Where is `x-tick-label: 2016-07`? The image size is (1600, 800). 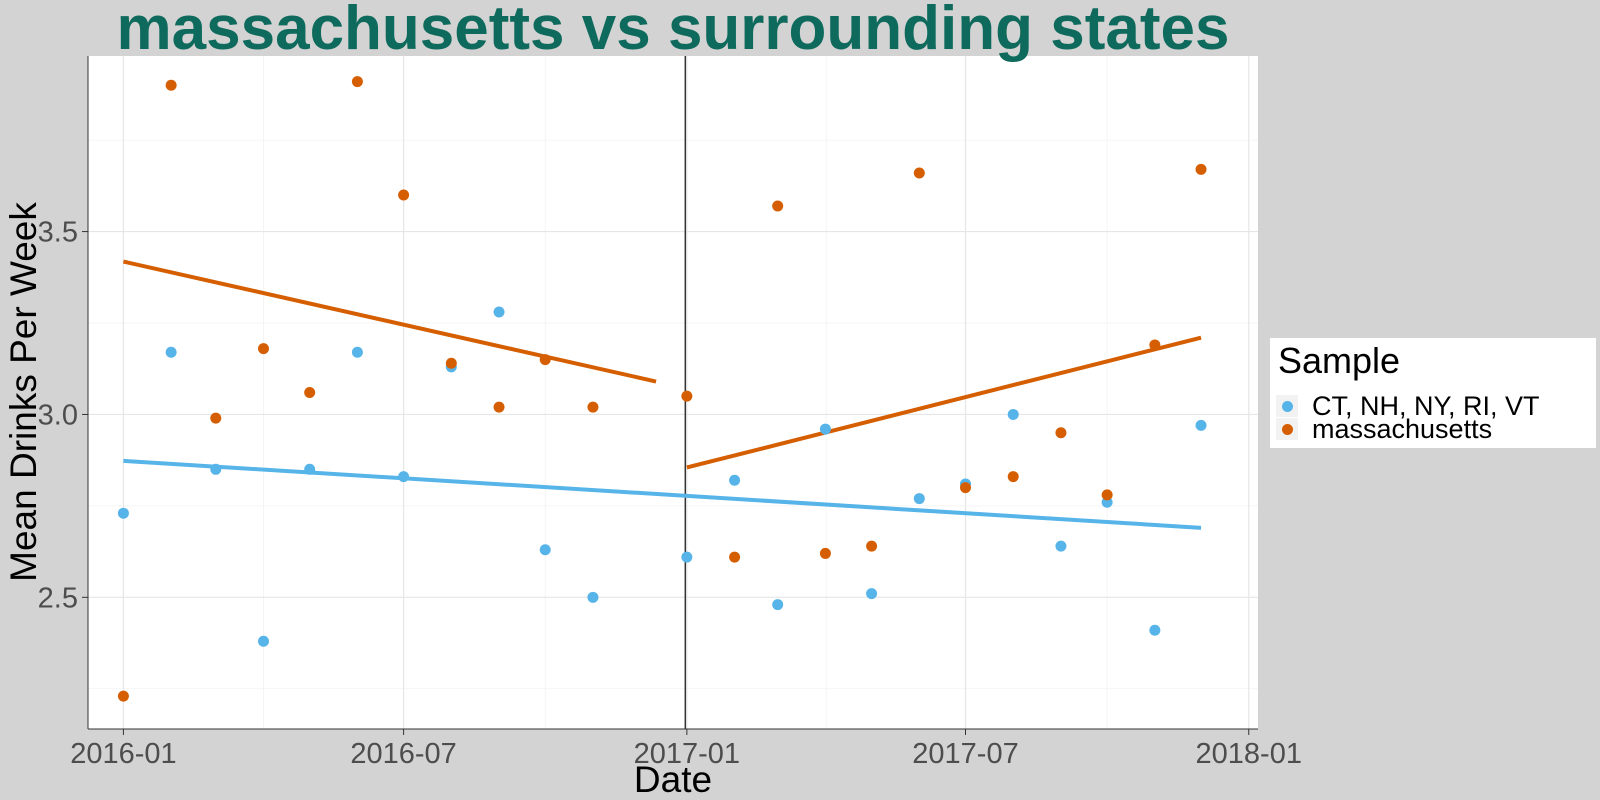 x-tick-label: 2016-07 is located at coordinates (403, 754).